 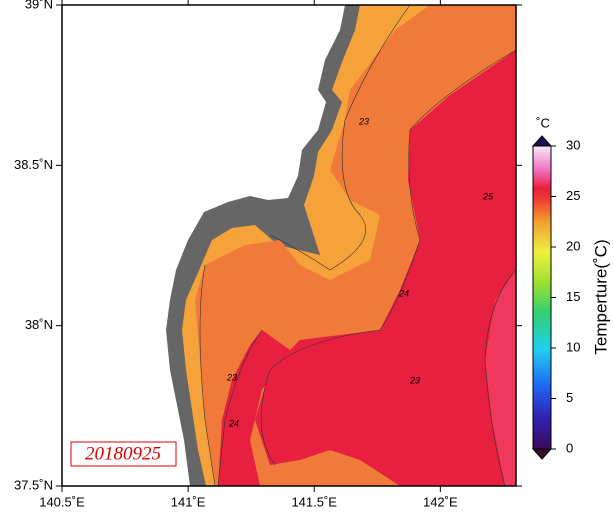 I want to click on colorbar-tick-label: 10, so click(x=573, y=346).